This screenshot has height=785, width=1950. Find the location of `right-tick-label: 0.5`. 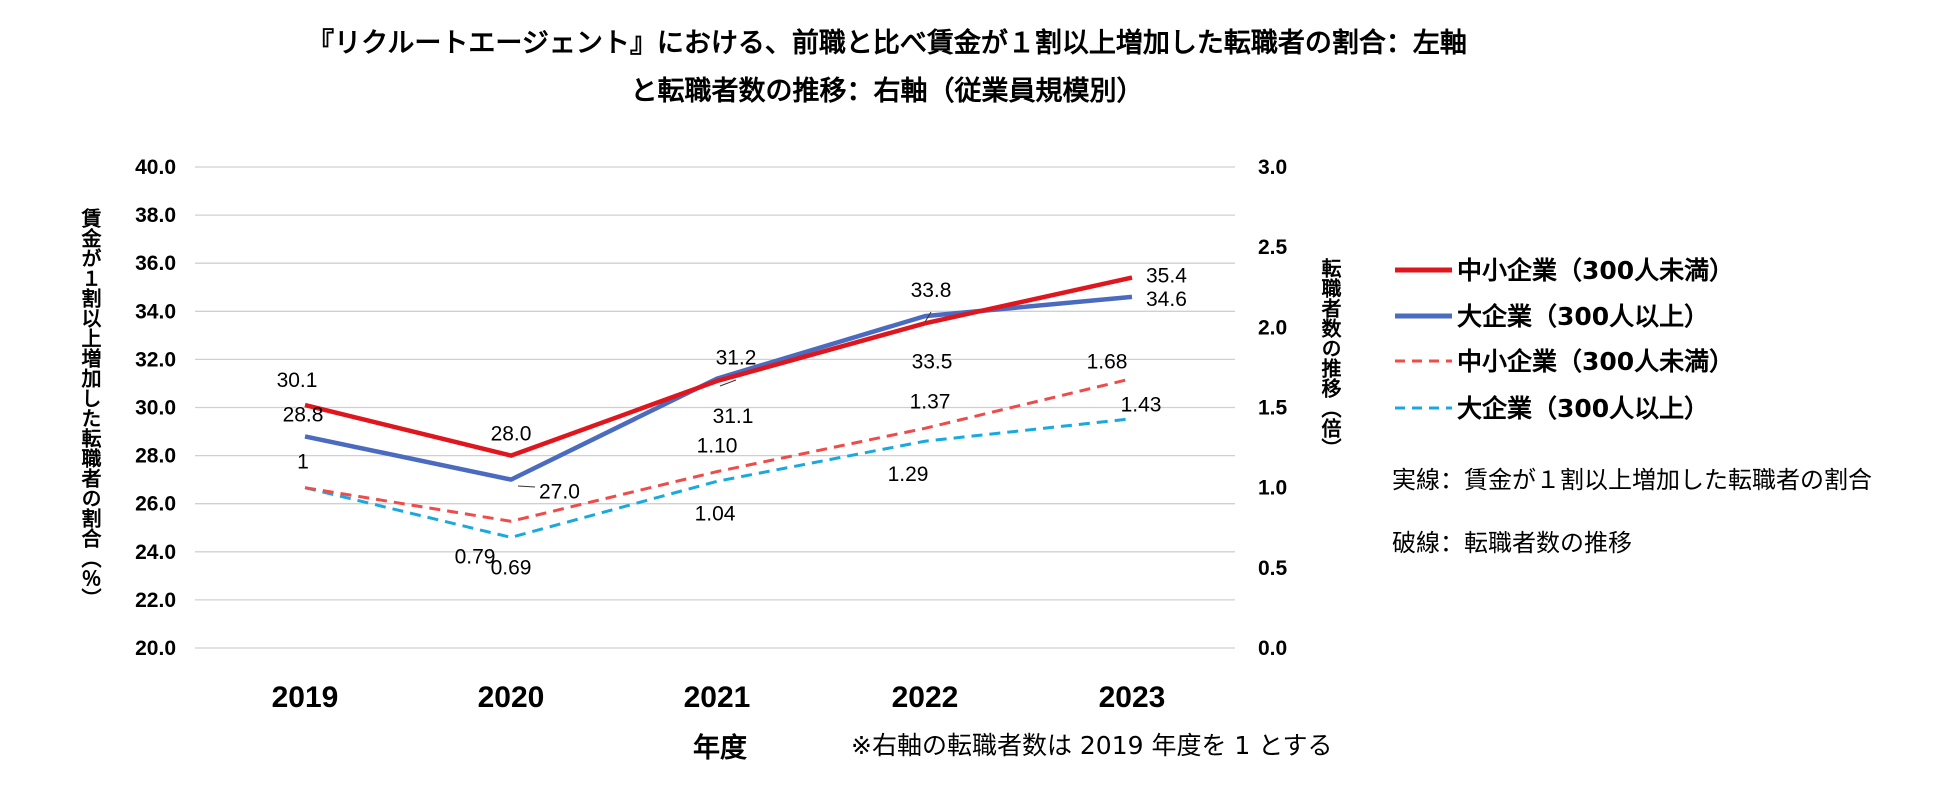

right-tick-label: 0.5 is located at coordinates (1273, 568).